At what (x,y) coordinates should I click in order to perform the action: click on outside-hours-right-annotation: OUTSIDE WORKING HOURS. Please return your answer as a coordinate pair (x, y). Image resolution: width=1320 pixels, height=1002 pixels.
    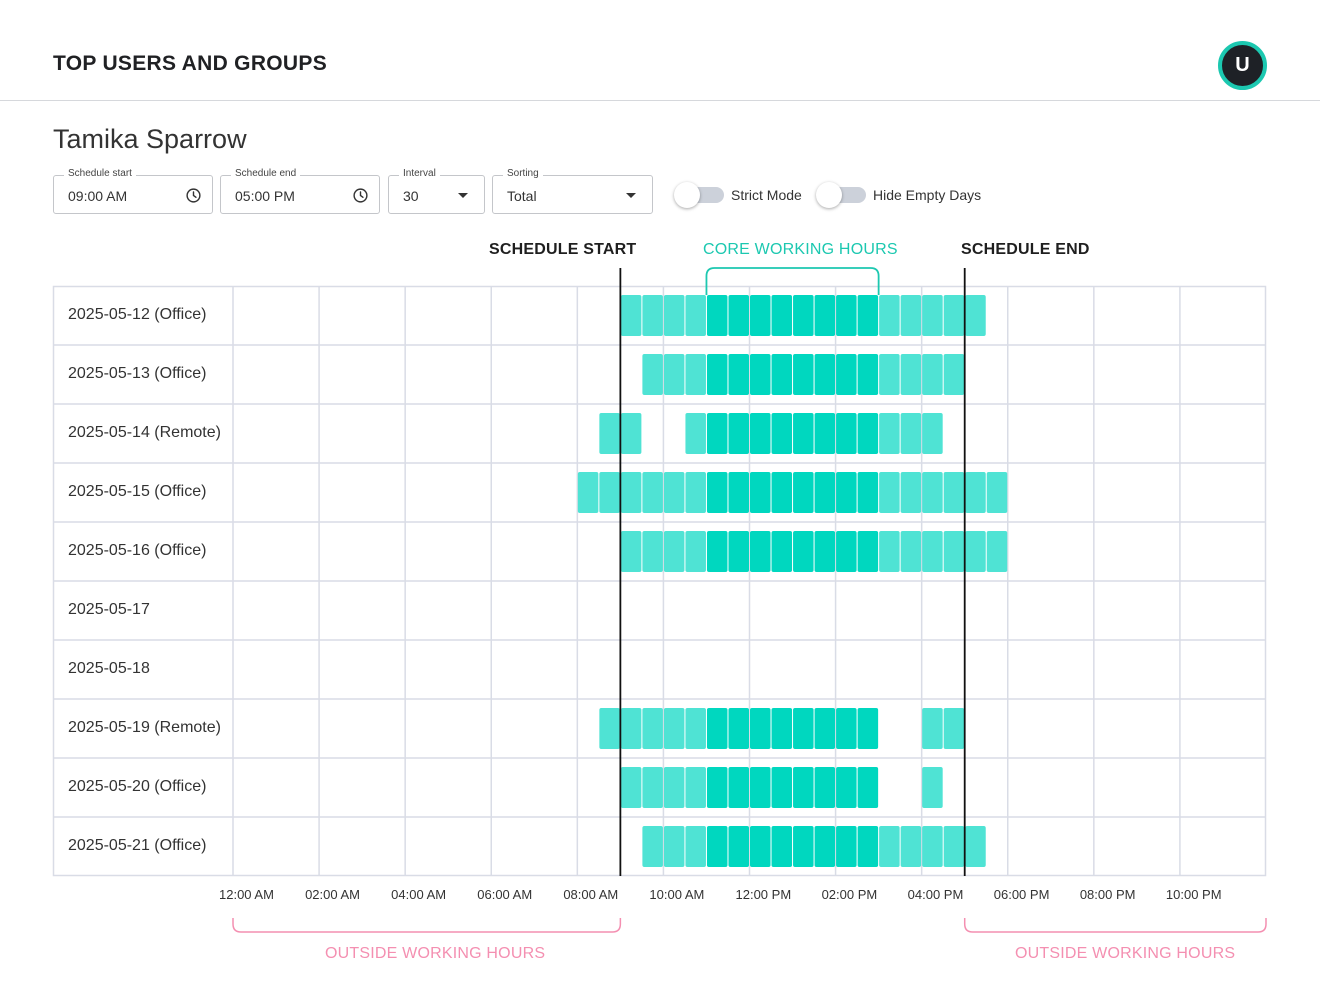
    Looking at the image, I should click on (1125, 953).